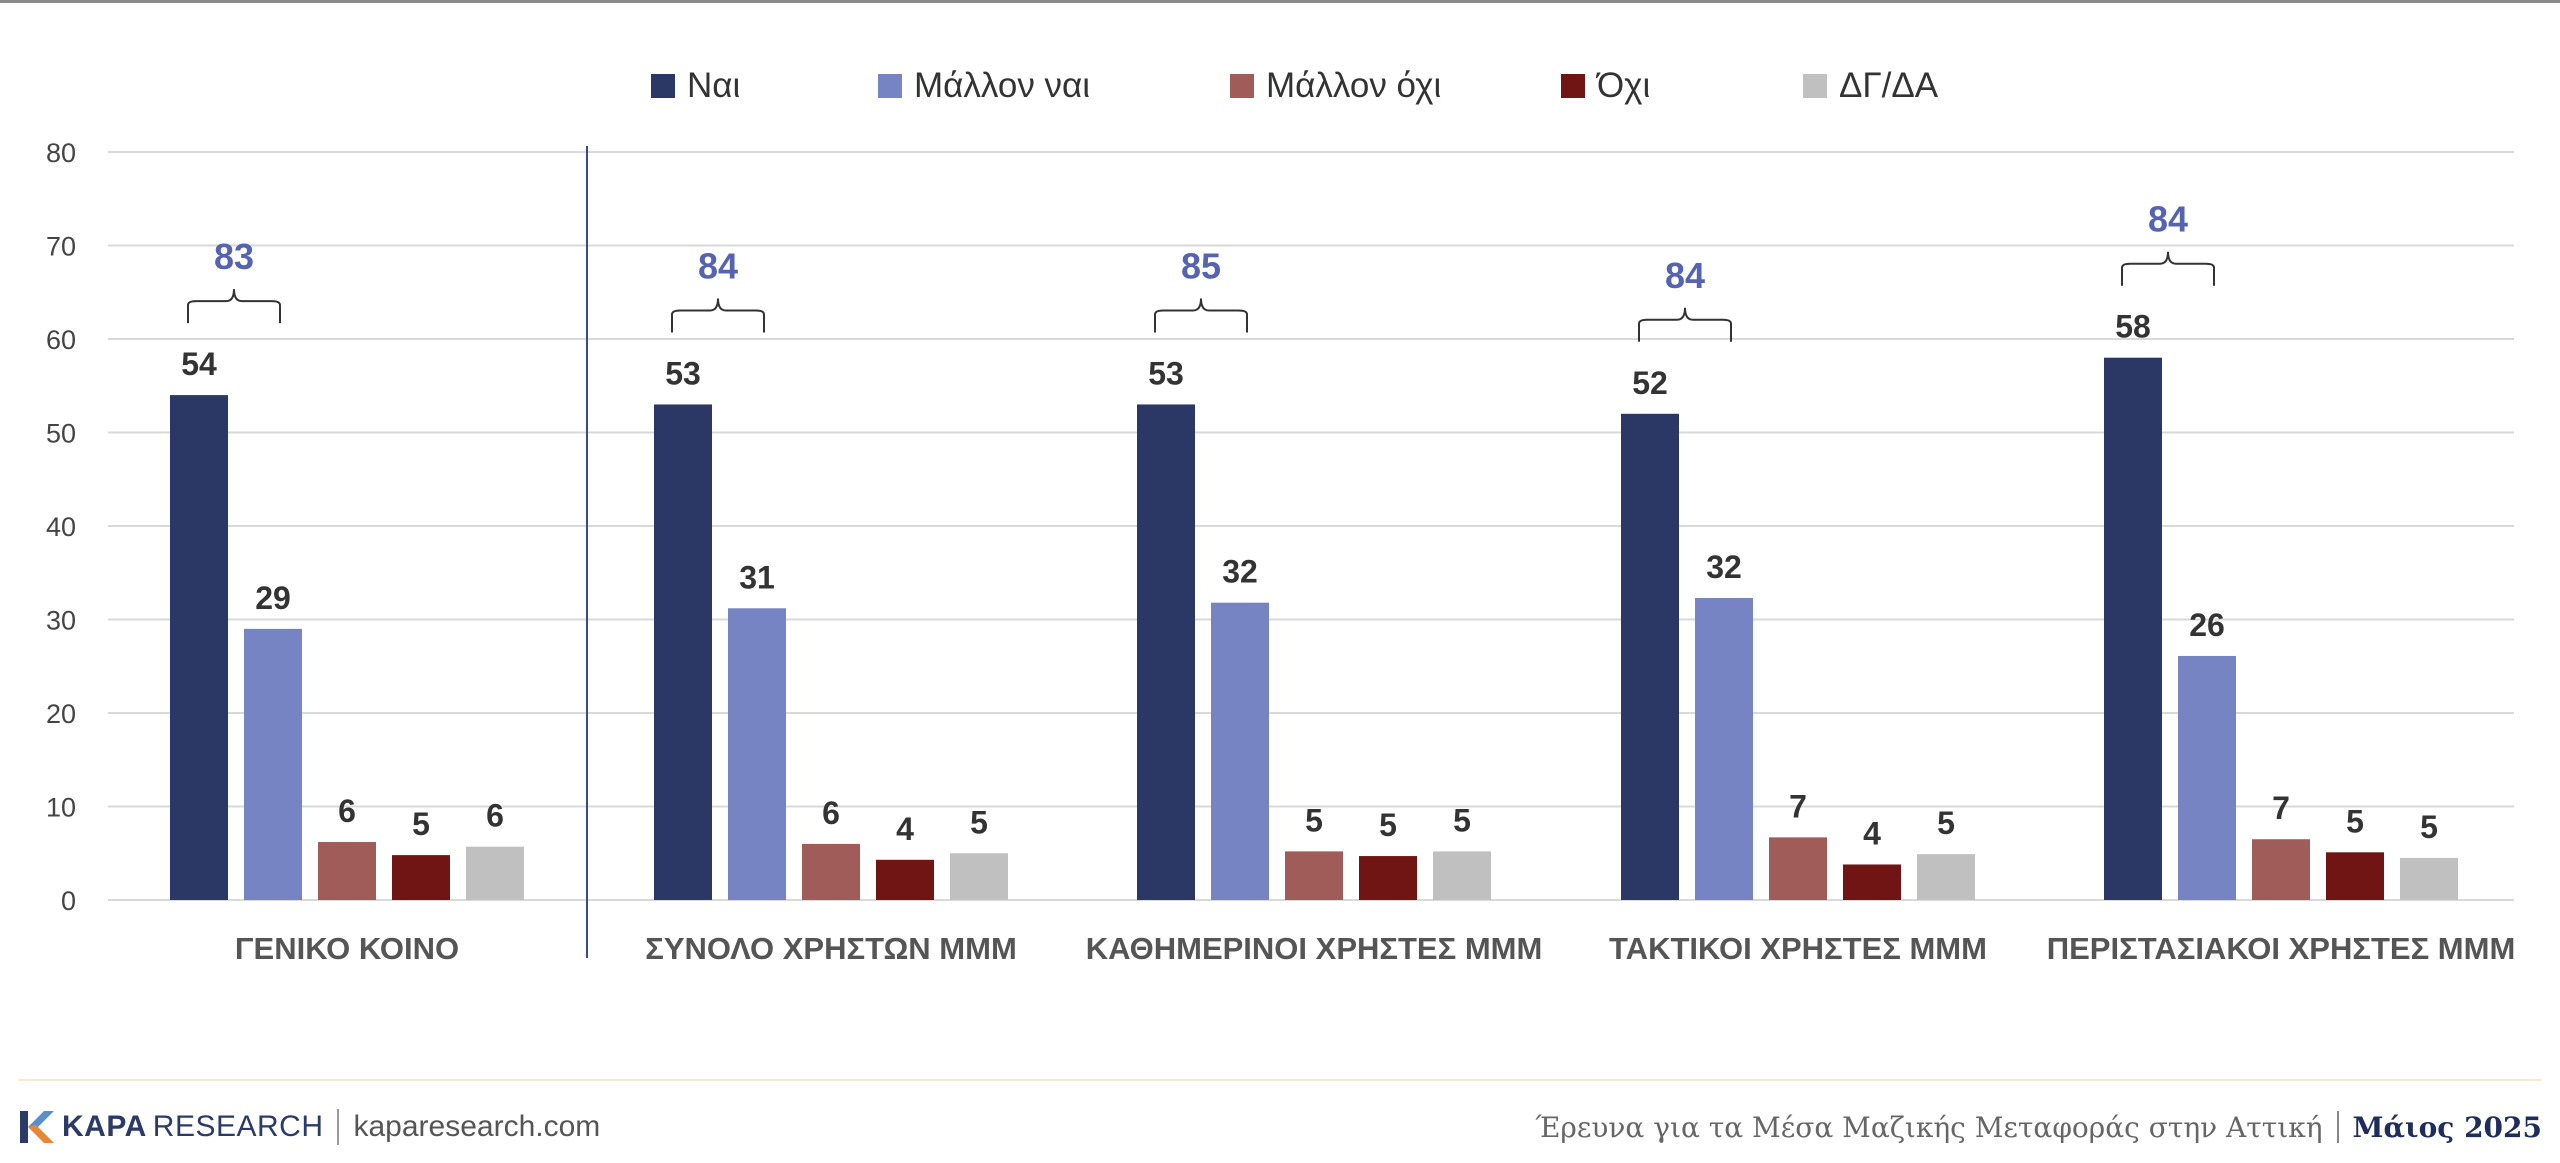 Image resolution: width=2560 pixels, height=1163 pixels. Describe the element at coordinates (61, 714) in the screenshot. I see `y-tick-label: 20` at that location.